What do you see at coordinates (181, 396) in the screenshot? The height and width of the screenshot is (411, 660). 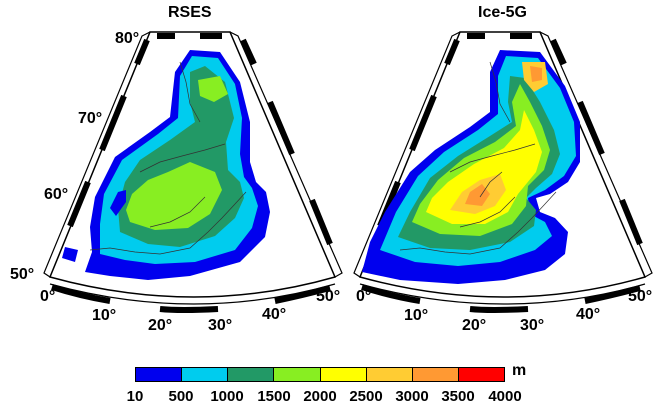 I see `legend-tick: 500` at bounding box center [181, 396].